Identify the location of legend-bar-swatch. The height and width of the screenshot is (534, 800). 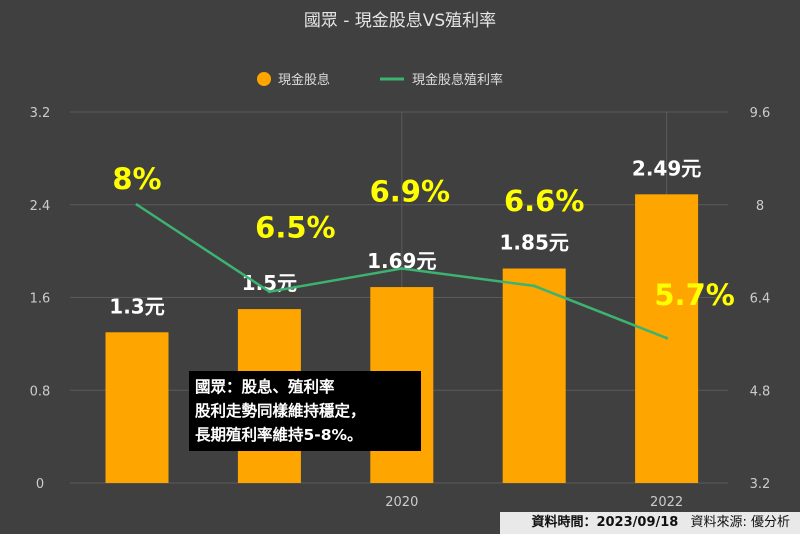
(264, 79).